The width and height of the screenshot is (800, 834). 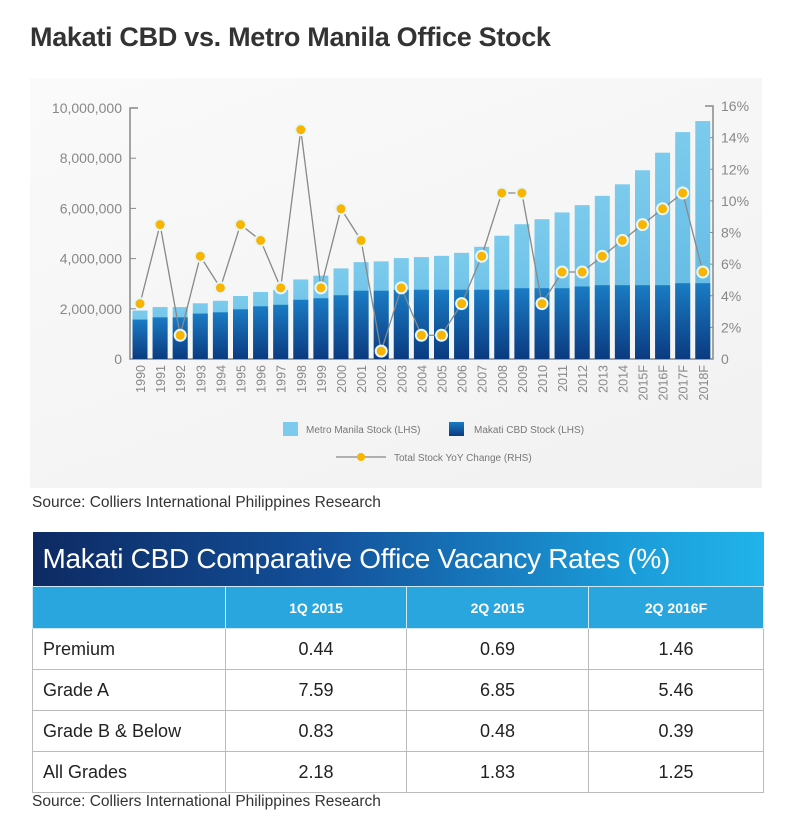 What do you see at coordinates (676, 772) in the screenshot?
I see `cell: 1.25` at bounding box center [676, 772].